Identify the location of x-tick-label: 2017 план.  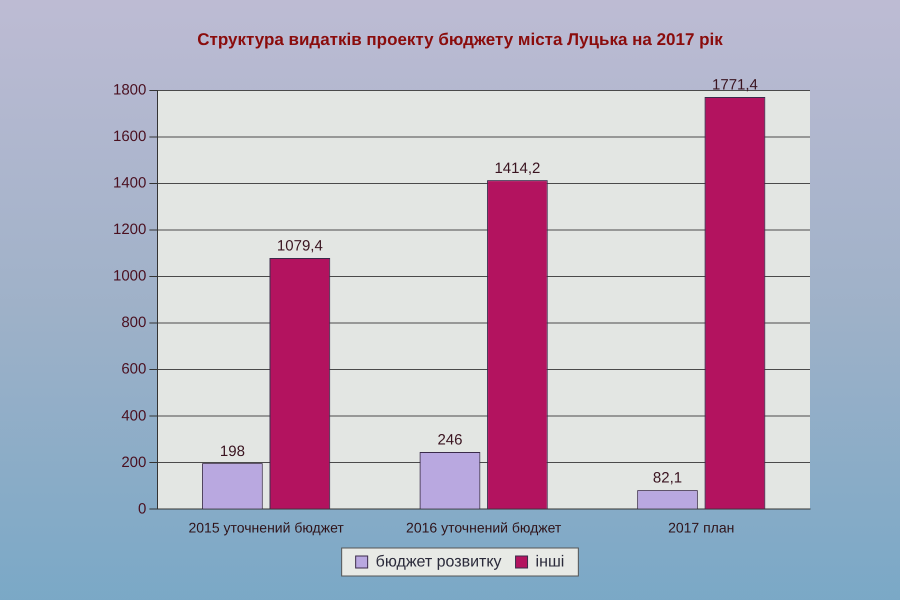
(701, 527).